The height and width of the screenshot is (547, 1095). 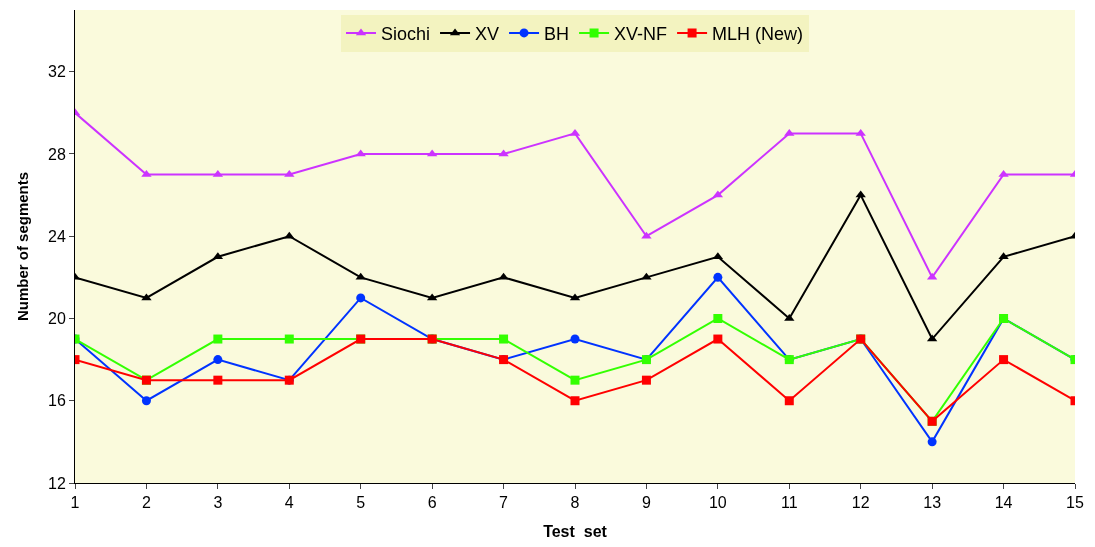 I want to click on y-tick-label: 28, so click(x=57, y=154).